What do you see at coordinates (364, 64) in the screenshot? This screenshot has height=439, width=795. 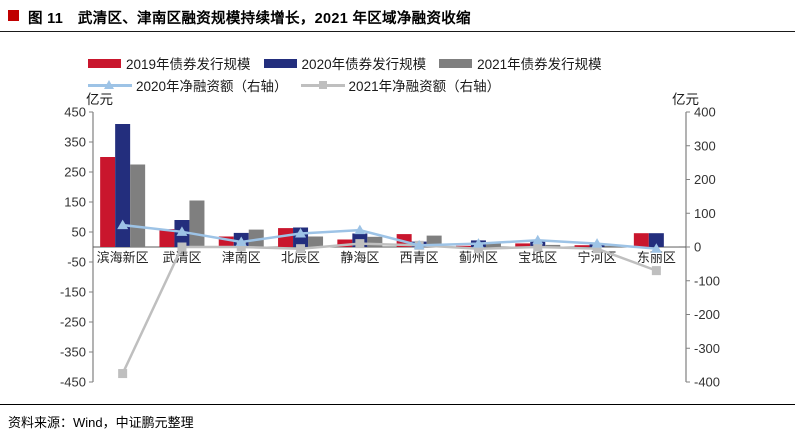 I see `legend-label: 2020年债券发行规模` at bounding box center [364, 64].